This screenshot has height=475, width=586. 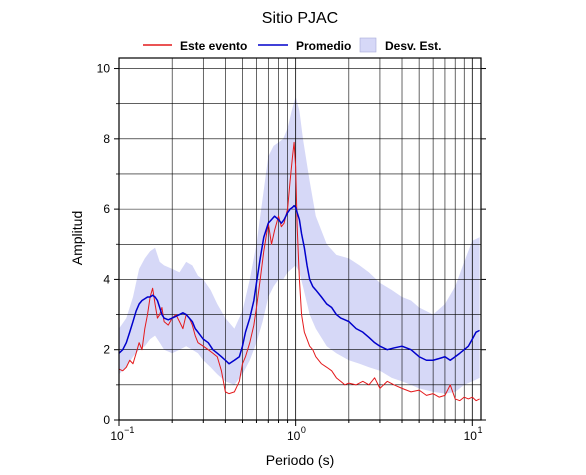 What do you see at coordinates (303, 430) in the screenshot?
I see `x-tick-exponent: 0` at bounding box center [303, 430].